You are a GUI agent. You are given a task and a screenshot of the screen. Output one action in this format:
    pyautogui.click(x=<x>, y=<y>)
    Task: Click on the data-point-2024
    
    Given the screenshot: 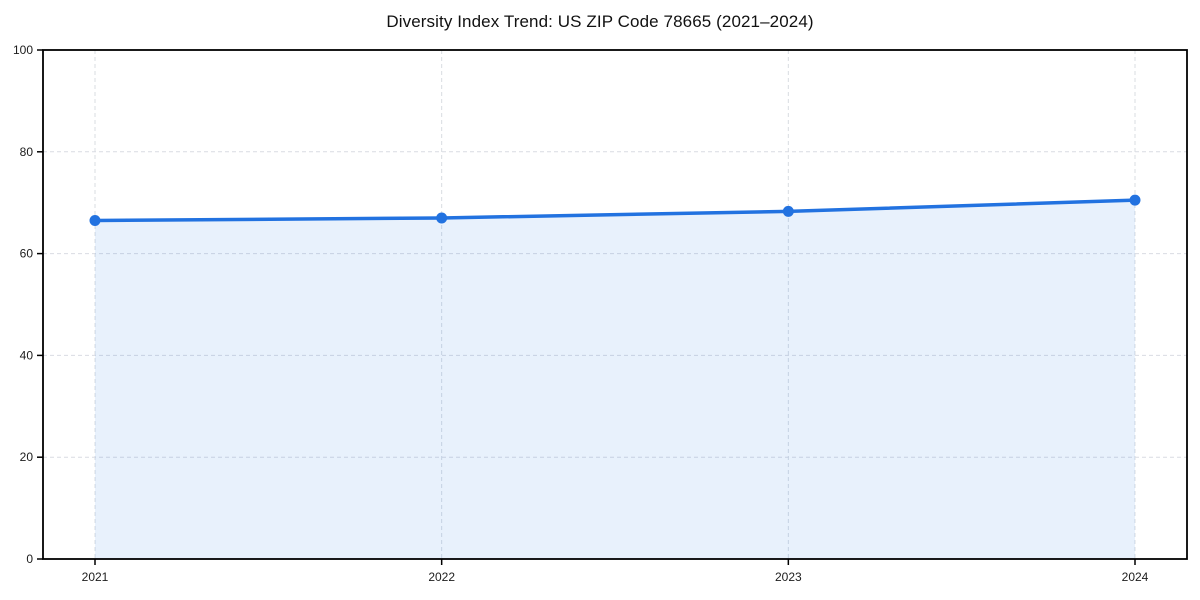 What is the action you would take?
    pyautogui.click(x=1135, y=200)
    